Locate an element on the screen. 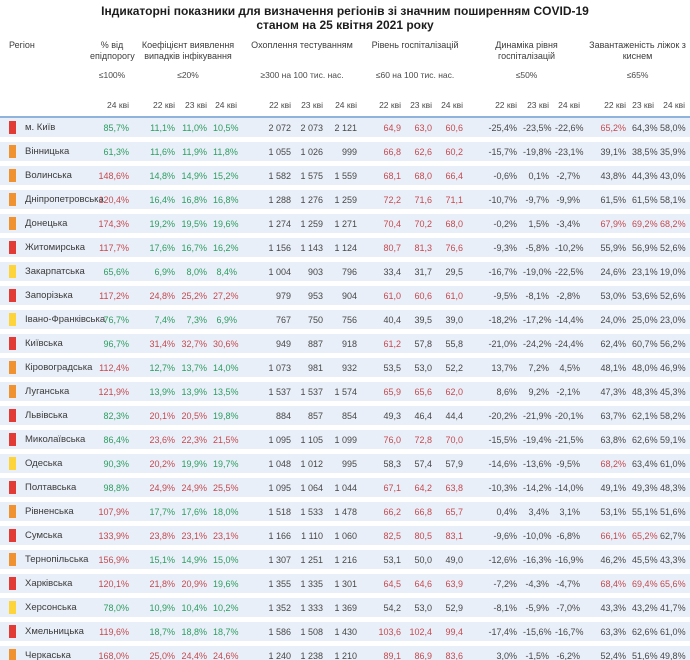 This screenshot has width=690, height=660. value-cell: 53,0 is located at coordinates (422, 608).